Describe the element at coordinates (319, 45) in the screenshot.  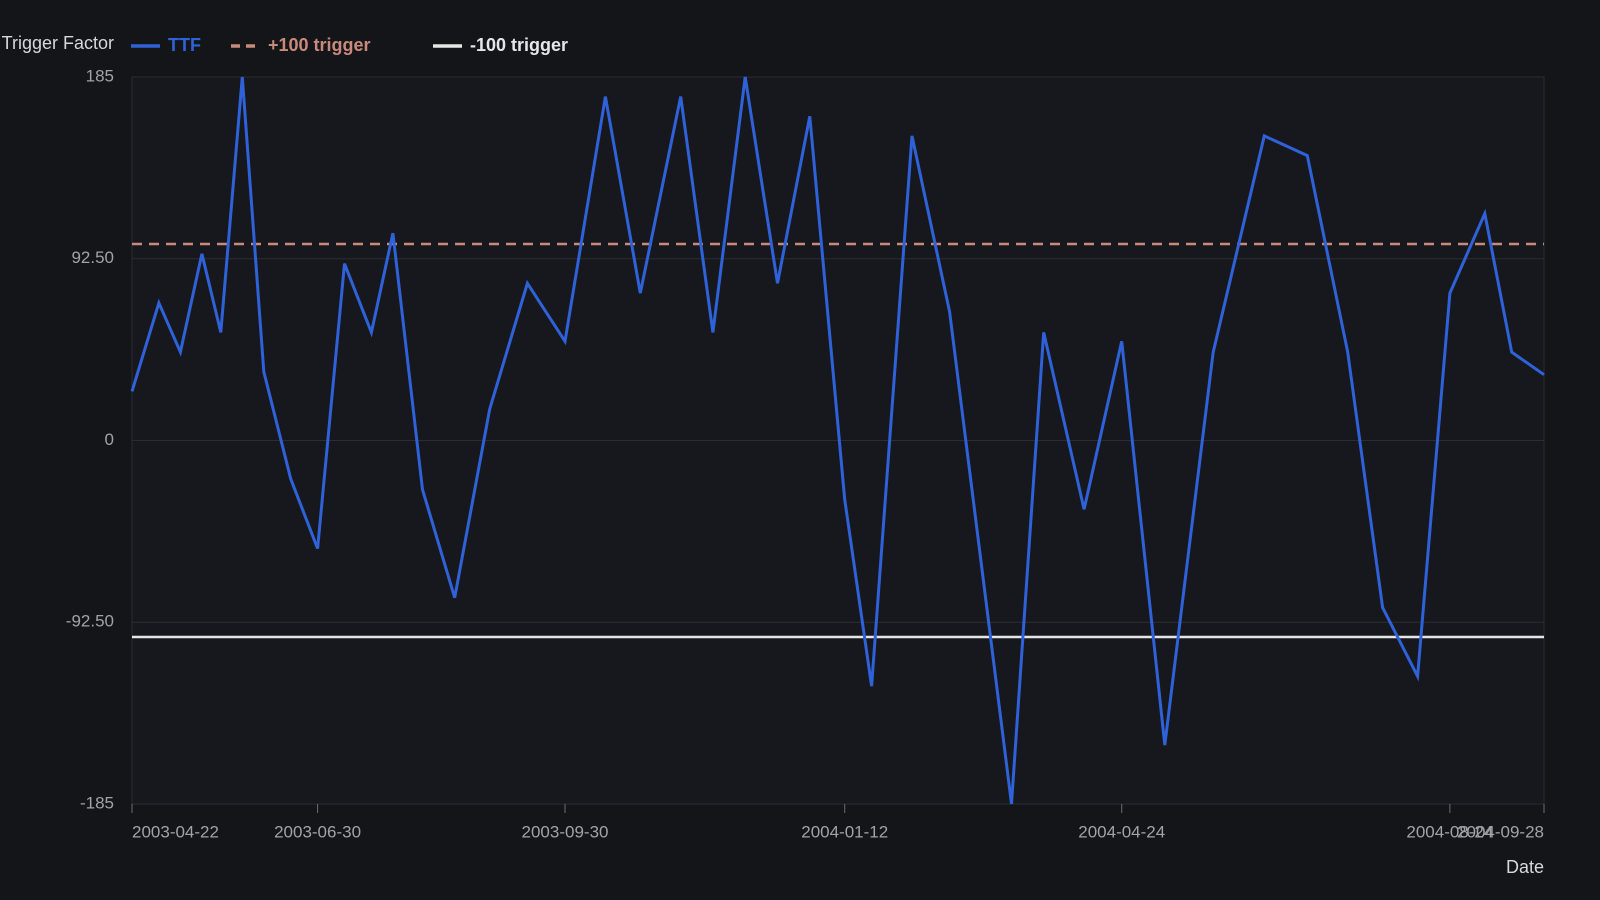
I see `legend-label: +100 trigger` at that location.